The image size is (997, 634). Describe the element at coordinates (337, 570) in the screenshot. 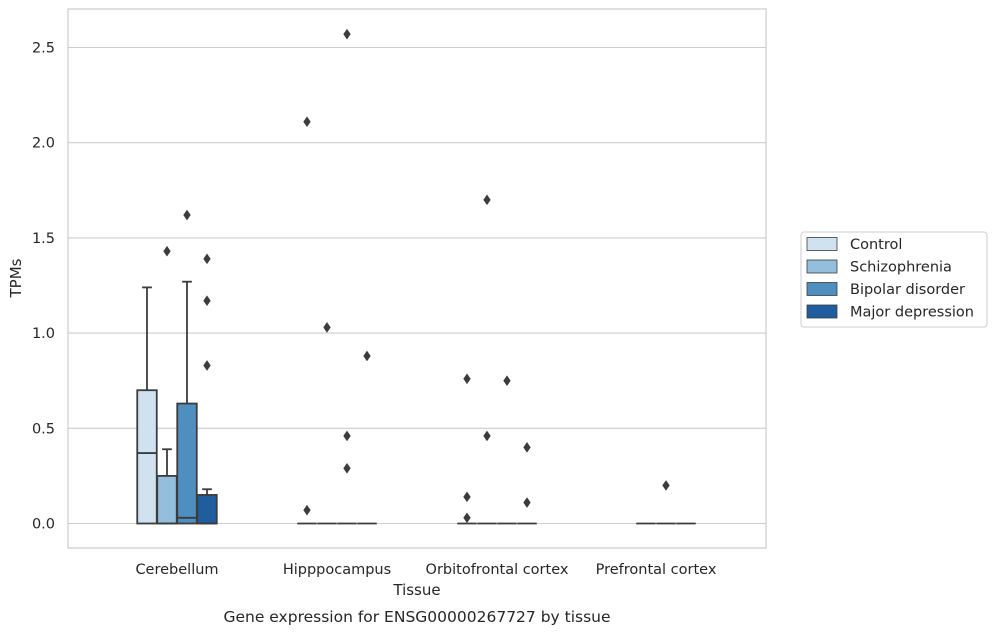

I see `x-tick-label: Hipppocampus` at that location.